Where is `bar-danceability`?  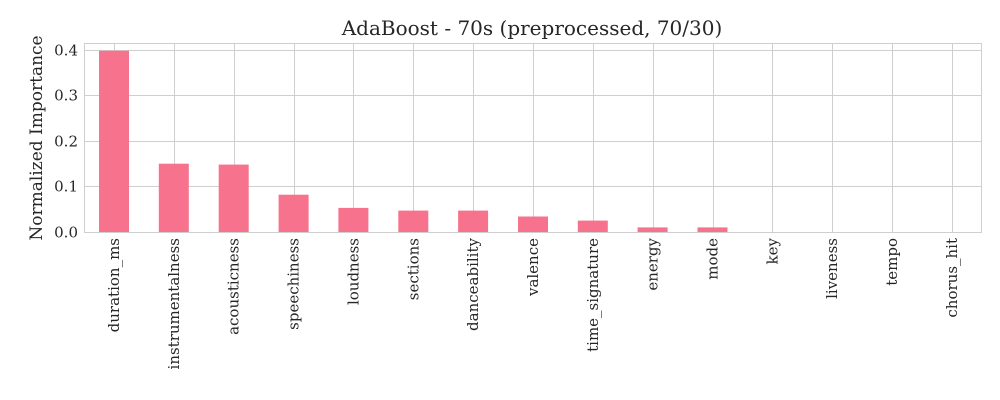 bar-danceability is located at coordinates (473, 221).